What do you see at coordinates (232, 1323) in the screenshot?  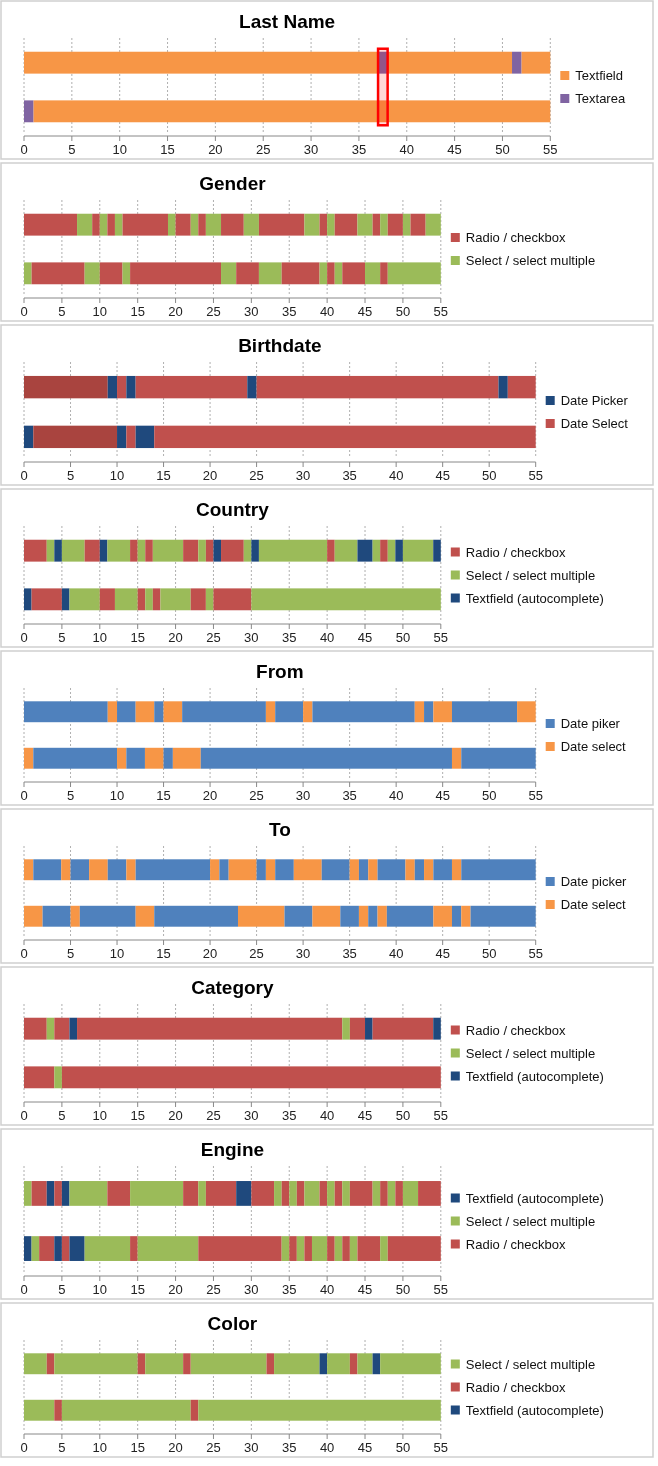 I see `chart-title: Color` at bounding box center [232, 1323].